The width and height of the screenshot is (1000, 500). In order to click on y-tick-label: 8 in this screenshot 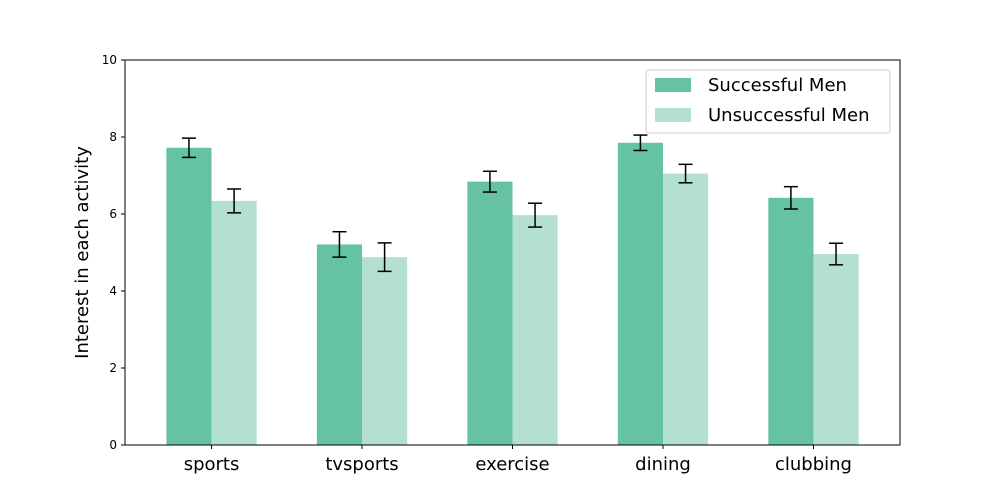, I will do `click(113, 137)`.